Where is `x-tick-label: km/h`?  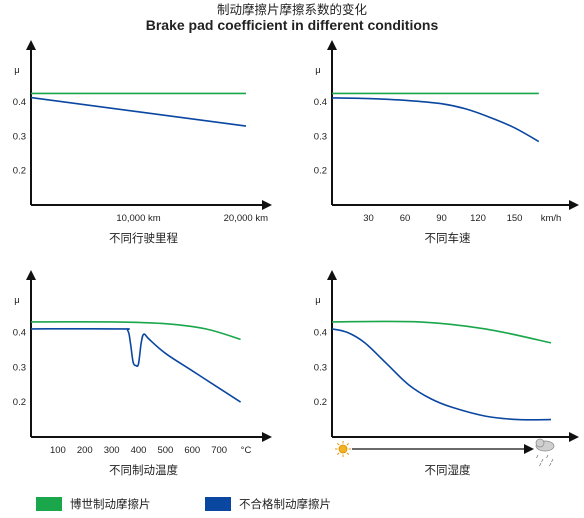 x-tick-label: km/h is located at coordinates (551, 218).